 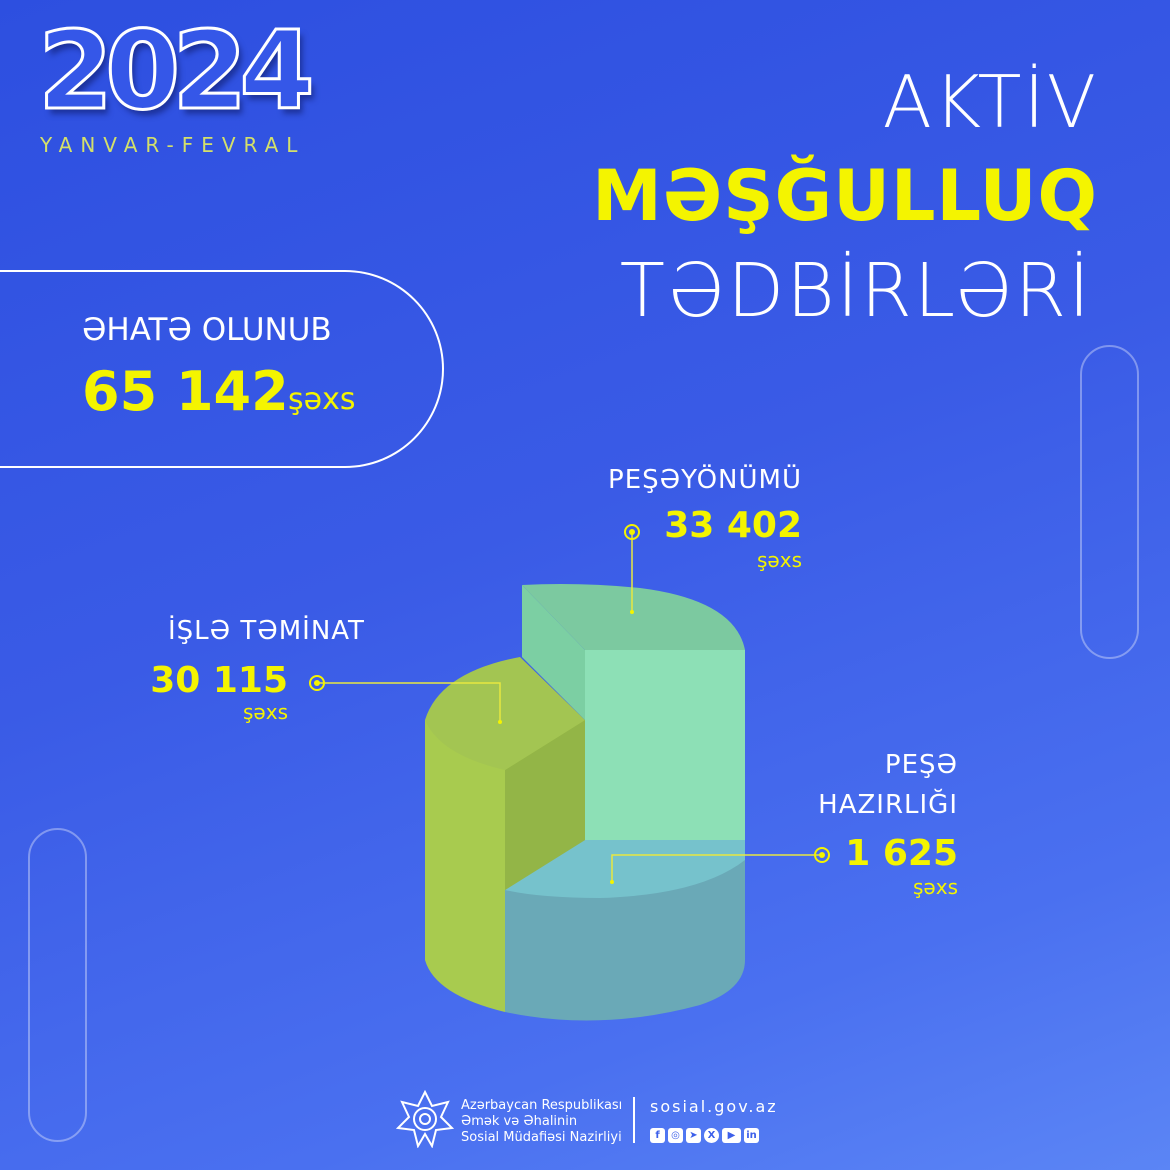 What do you see at coordinates (545, 805) in the screenshot?
I see `slice-isle-teminat-inner` at bounding box center [545, 805].